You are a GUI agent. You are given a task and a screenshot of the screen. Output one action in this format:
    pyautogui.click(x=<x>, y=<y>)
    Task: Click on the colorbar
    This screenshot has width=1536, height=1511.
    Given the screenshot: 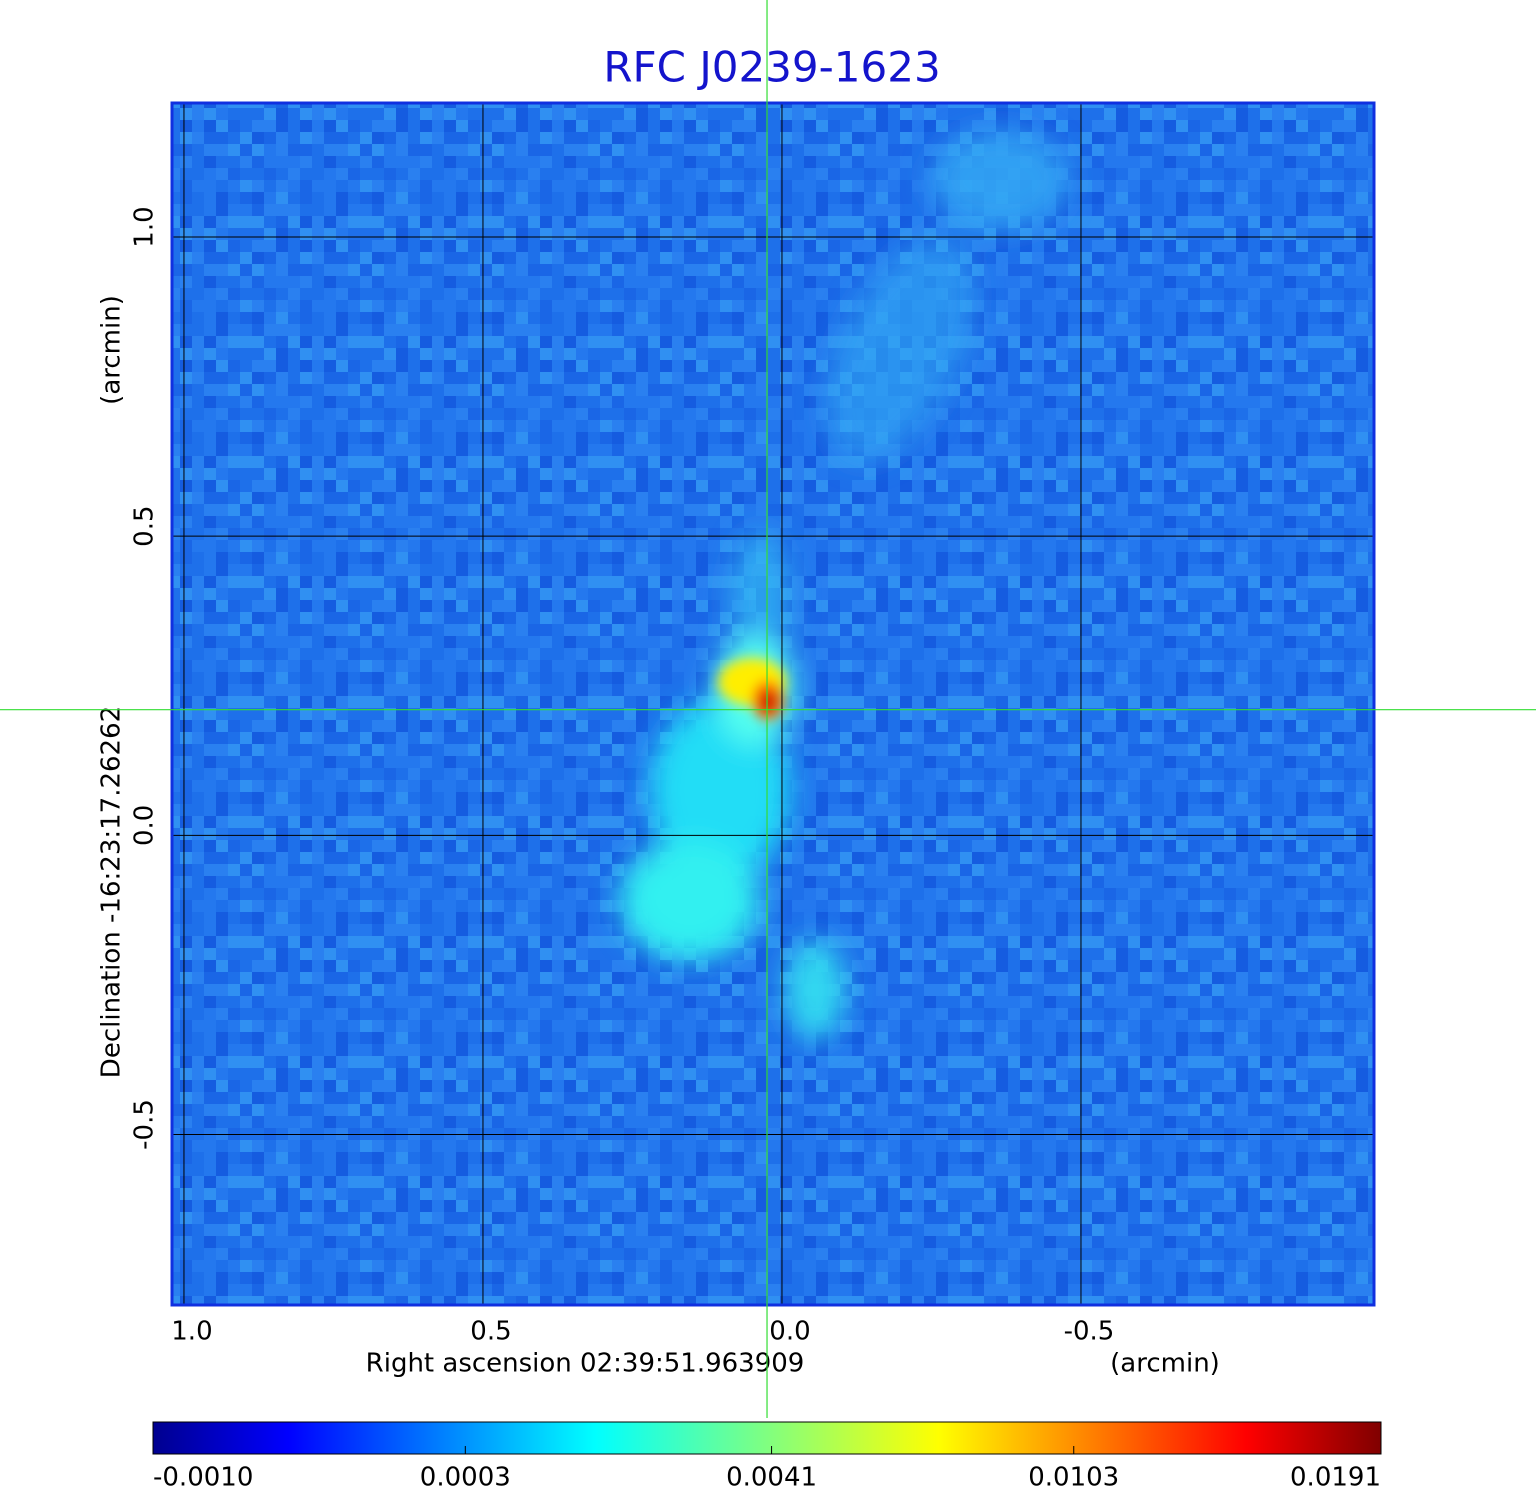 What is the action you would take?
    pyautogui.click(x=767, y=1438)
    